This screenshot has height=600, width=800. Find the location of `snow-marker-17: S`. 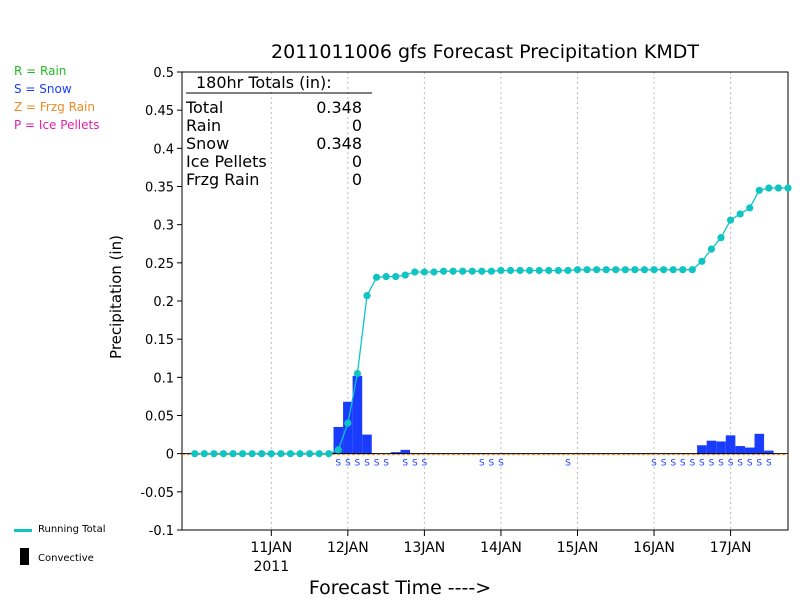

snow-marker-17: S is located at coordinates (692, 464).